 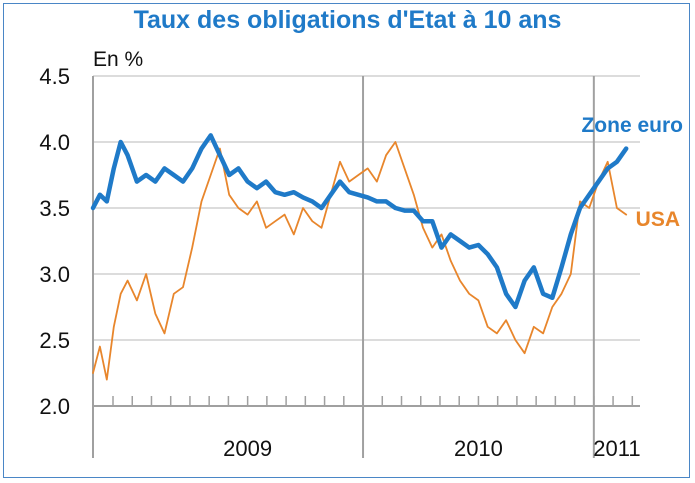 I want to click on y-tick-label: 2.0, so click(x=54, y=406).